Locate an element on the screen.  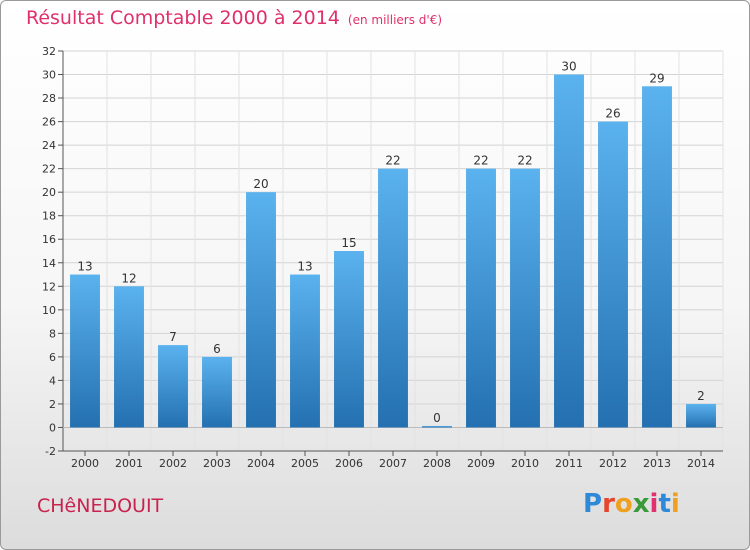
data-label: 12 is located at coordinates (128, 278).